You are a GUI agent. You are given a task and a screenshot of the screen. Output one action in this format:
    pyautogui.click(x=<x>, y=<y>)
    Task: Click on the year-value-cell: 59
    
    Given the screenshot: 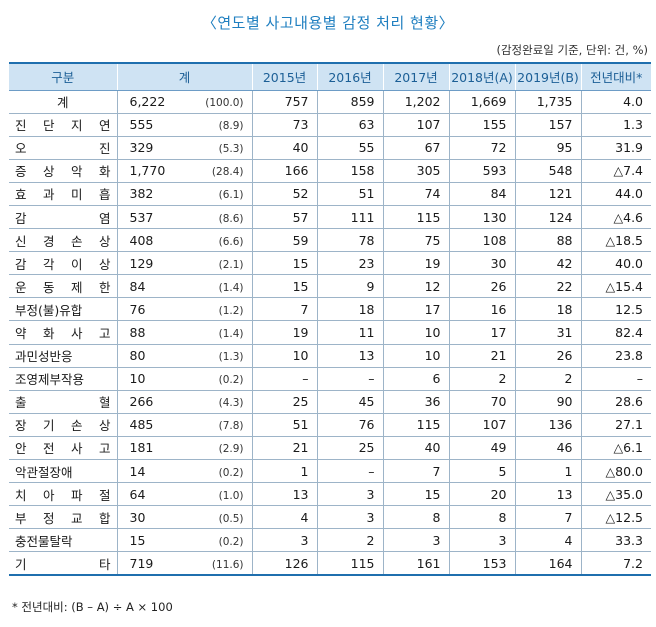 What is the action you would take?
    pyautogui.click(x=284, y=240)
    